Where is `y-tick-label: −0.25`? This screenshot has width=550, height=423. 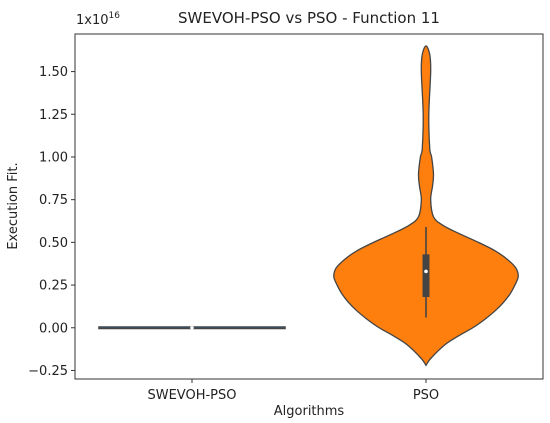 y-tick-label: −0.25 is located at coordinates (48, 371).